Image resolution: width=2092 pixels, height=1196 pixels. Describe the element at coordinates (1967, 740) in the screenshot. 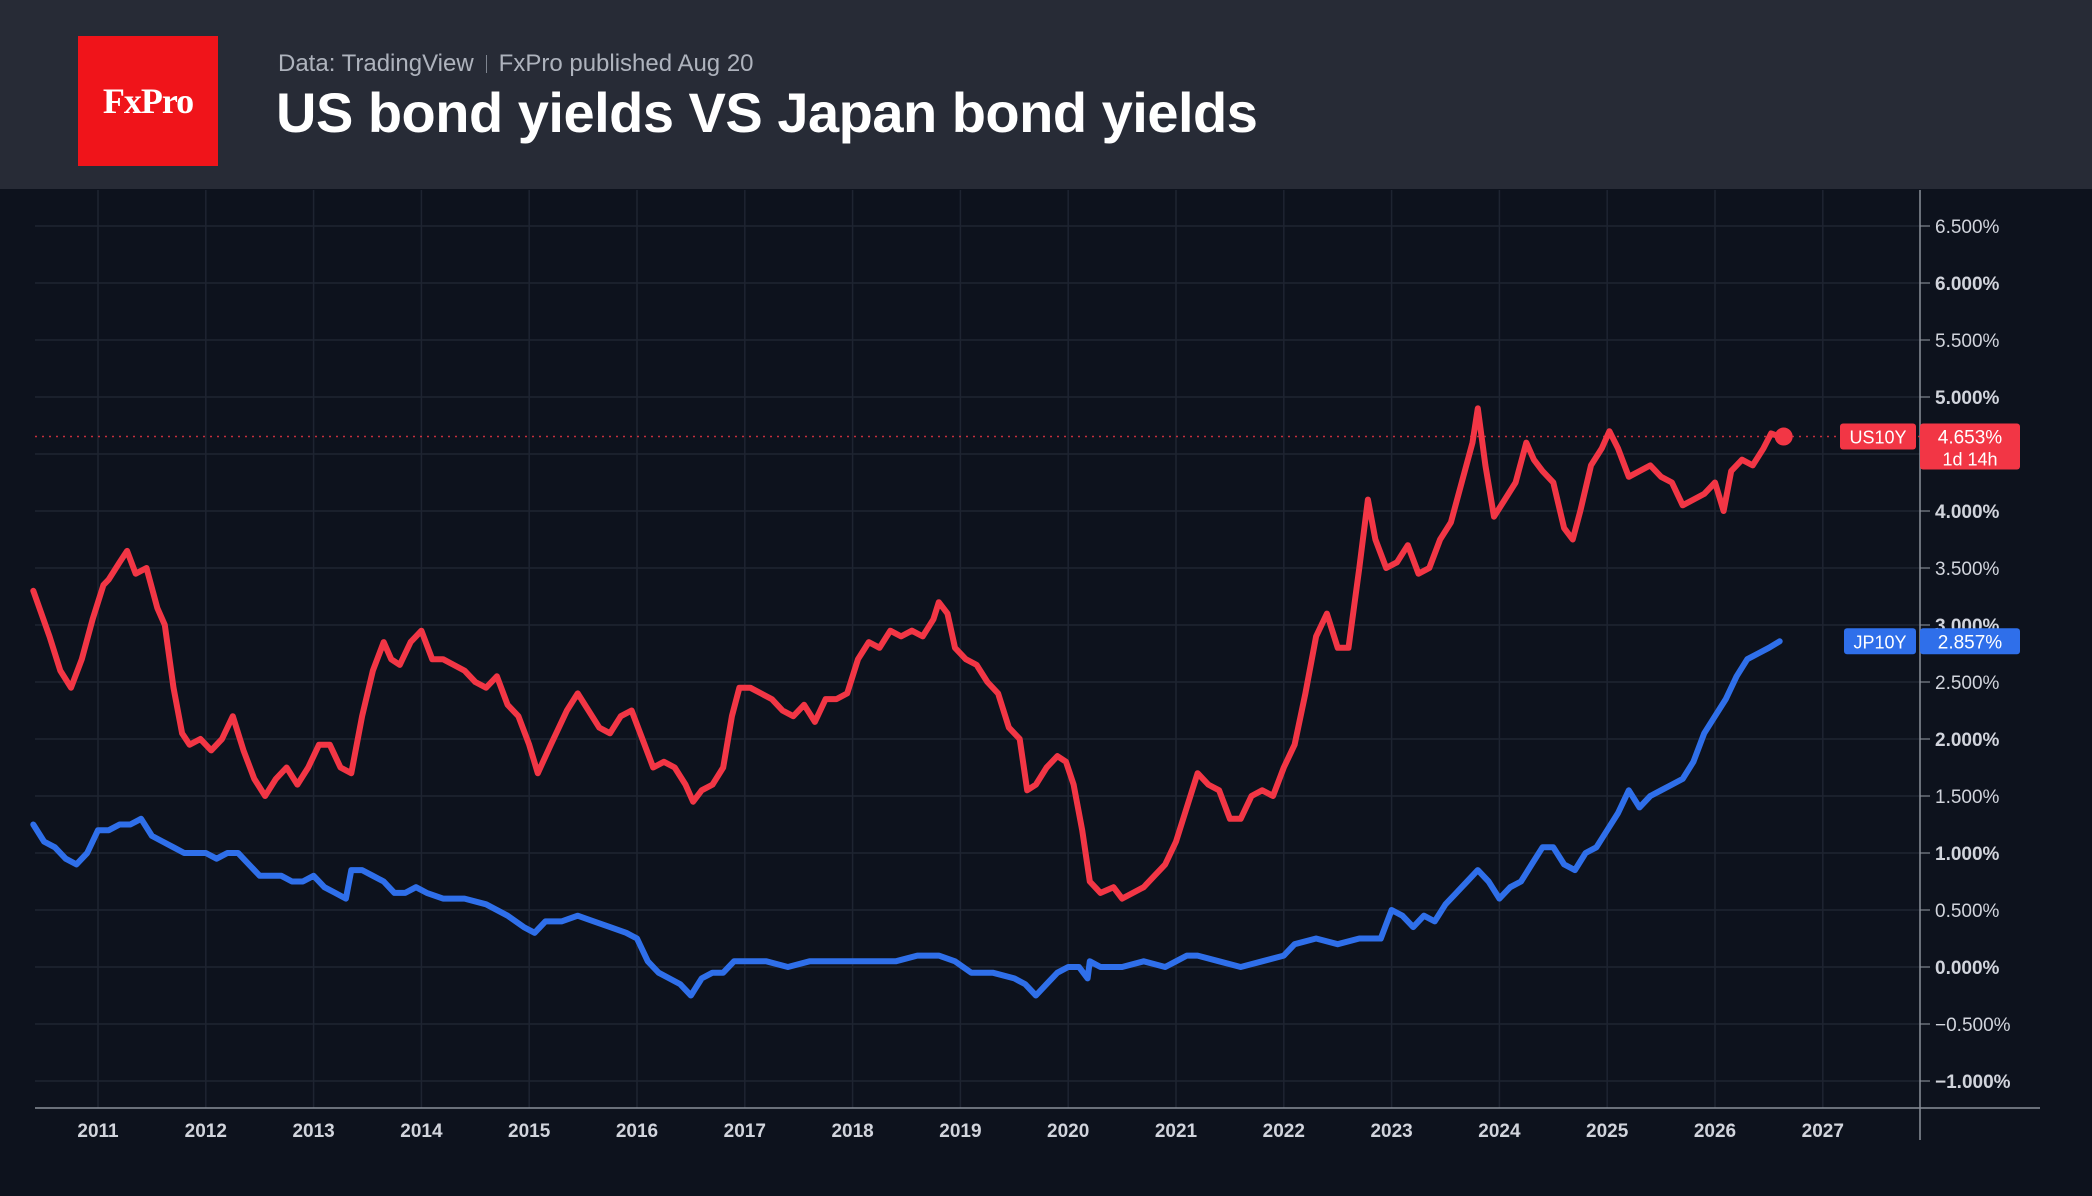

I see `y-tick-label: 2.000%` at that location.